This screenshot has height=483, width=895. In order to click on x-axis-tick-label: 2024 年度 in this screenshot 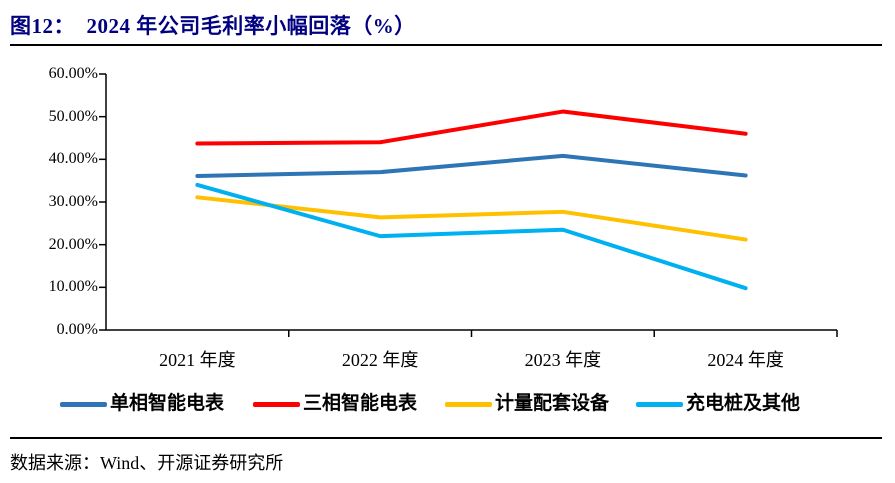, I will do `click(745, 360)`.